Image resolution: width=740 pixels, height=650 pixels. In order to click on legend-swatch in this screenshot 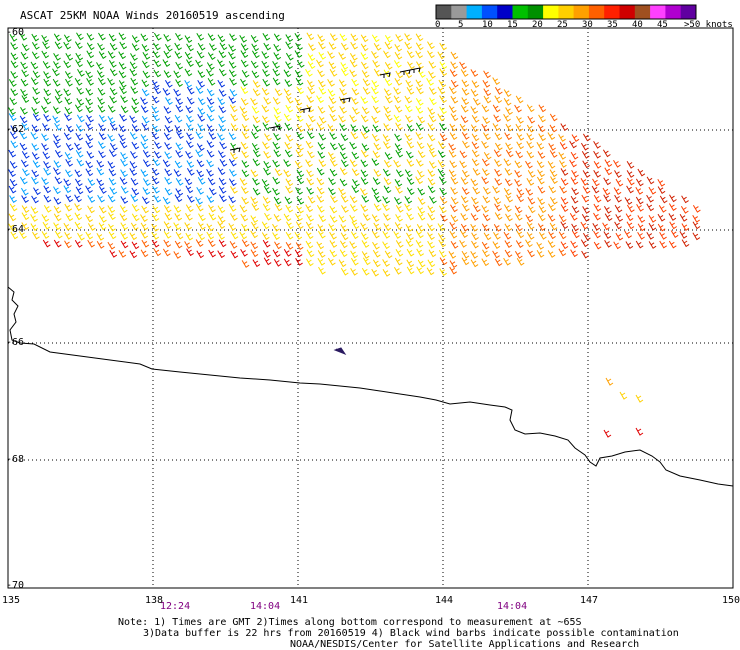, I will do `click(505, 12)`.